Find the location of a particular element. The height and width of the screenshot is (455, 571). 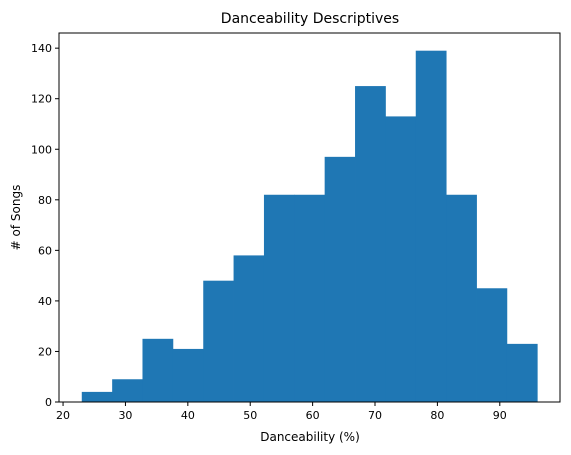

x-axis-label: Danceability (%) is located at coordinates (310, 437).